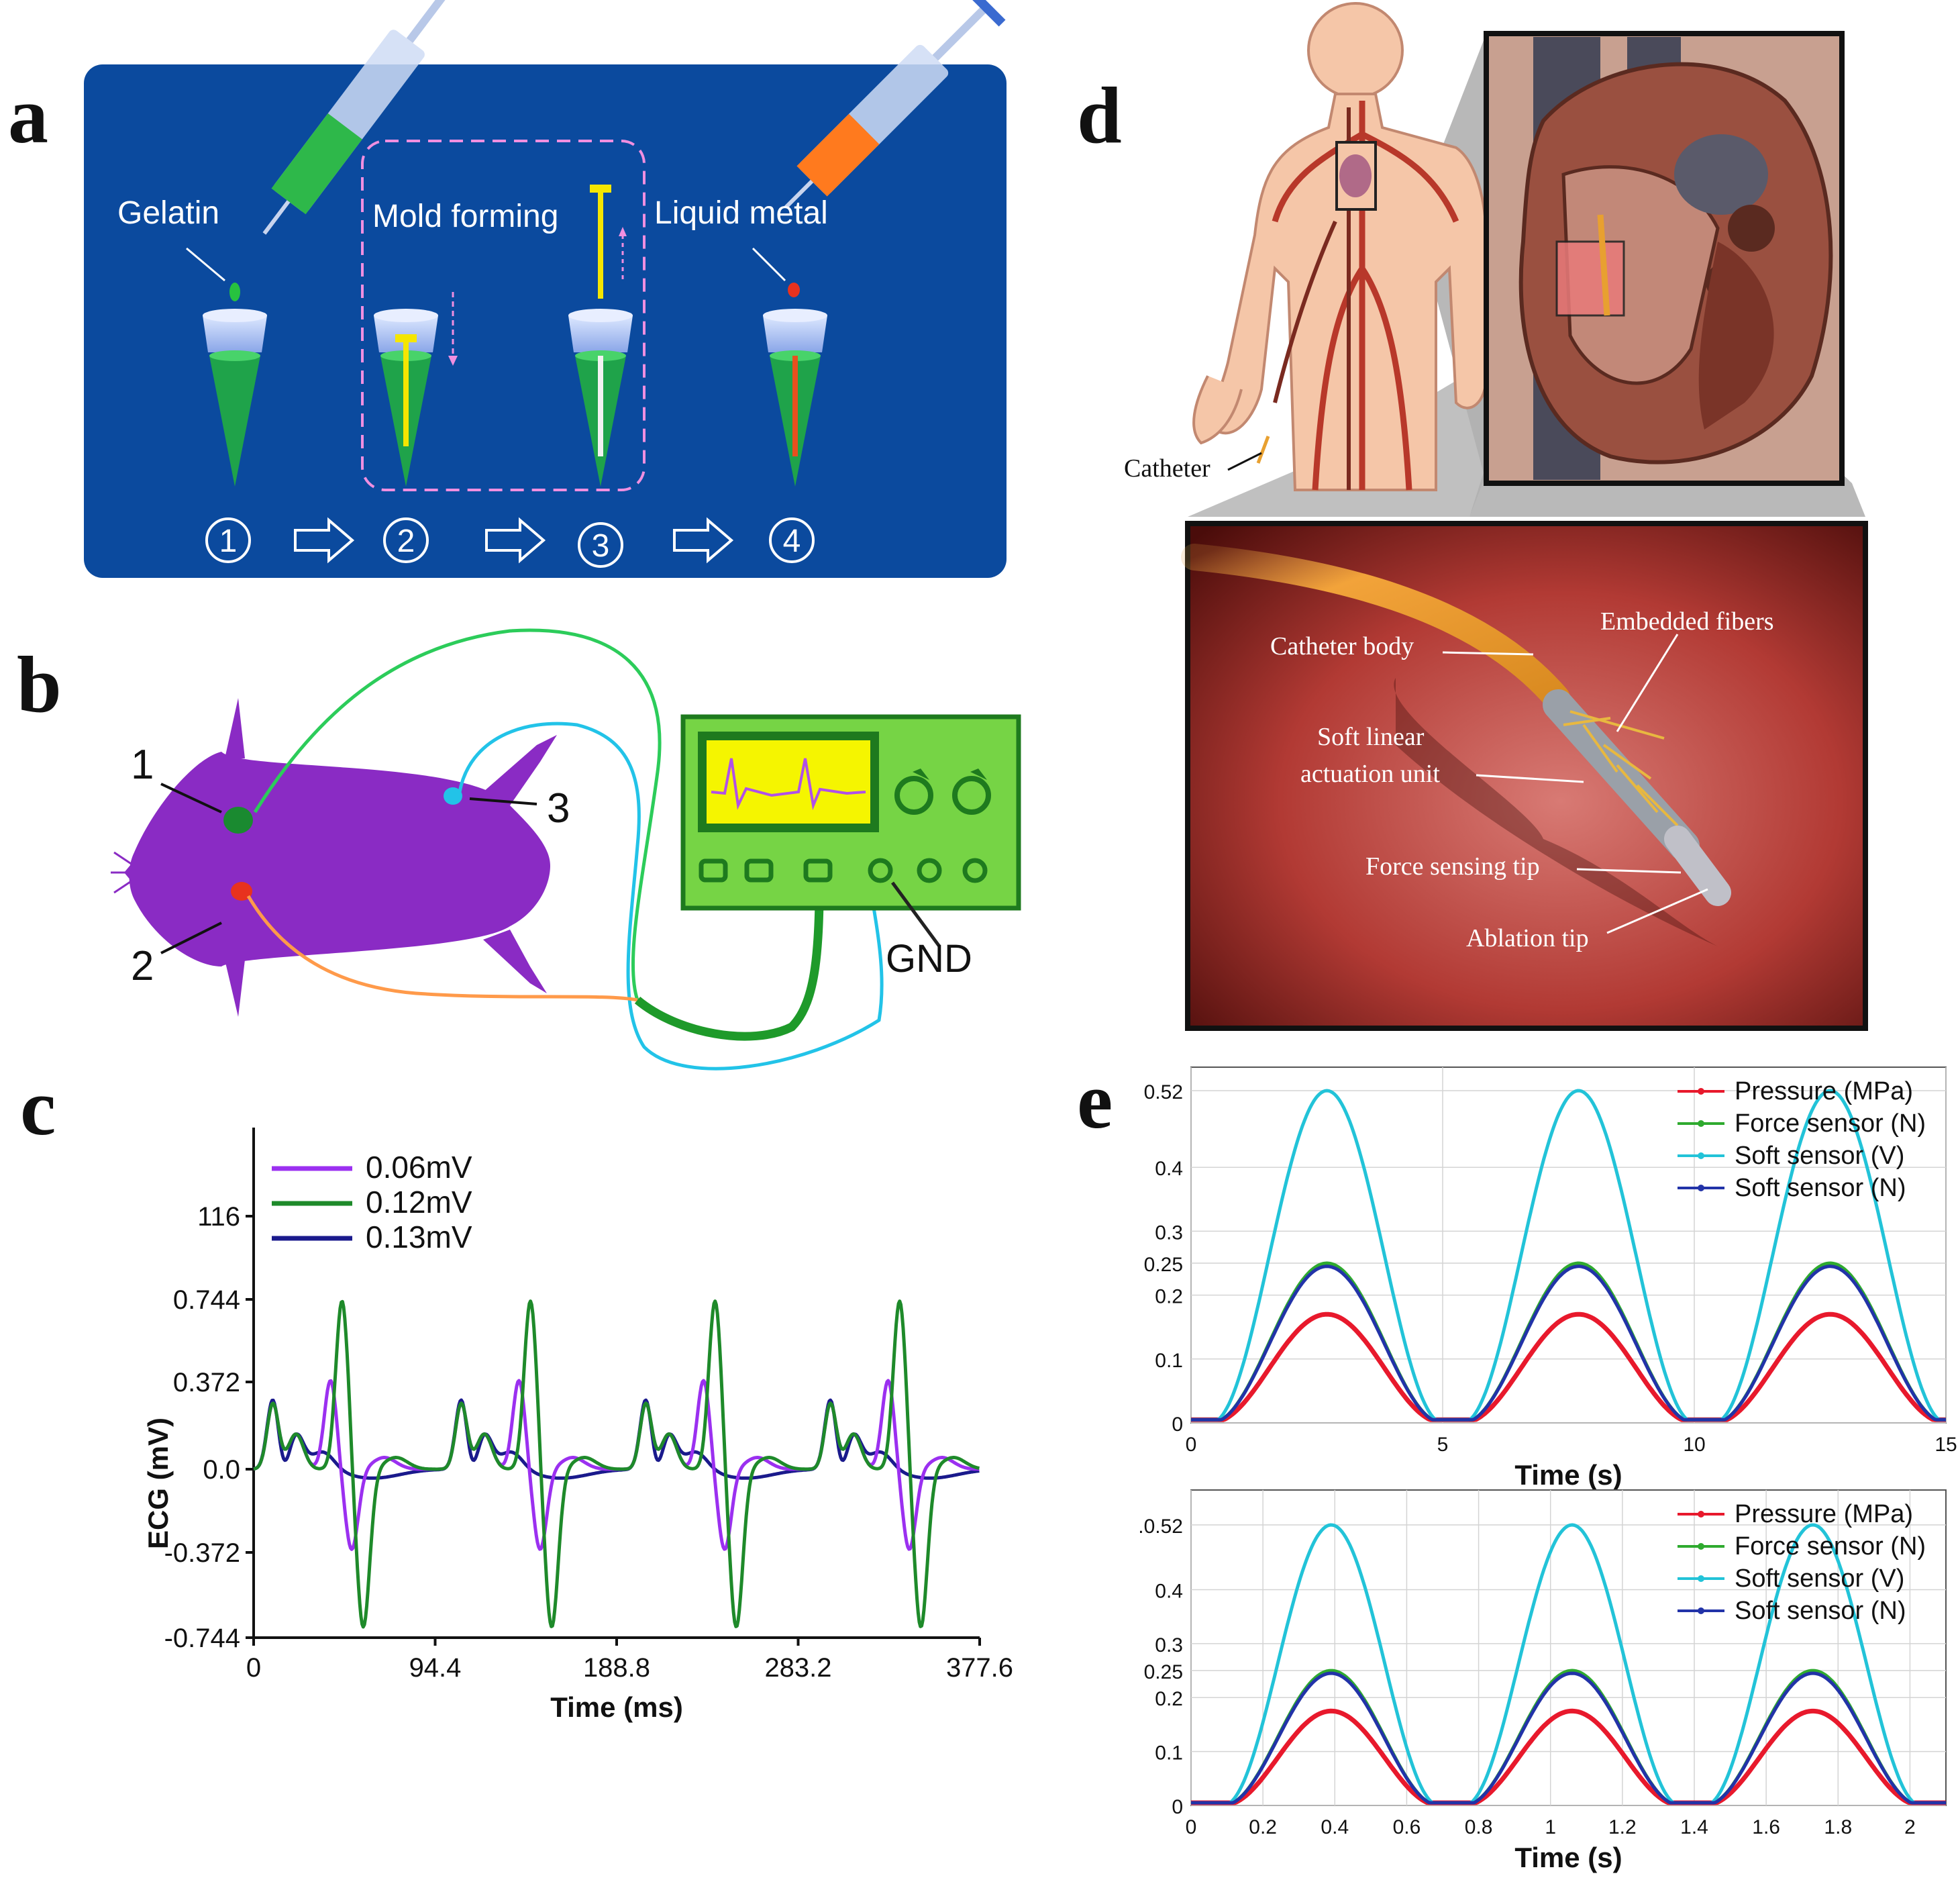  I want to click on gelatin-arrow, so click(205, 264).